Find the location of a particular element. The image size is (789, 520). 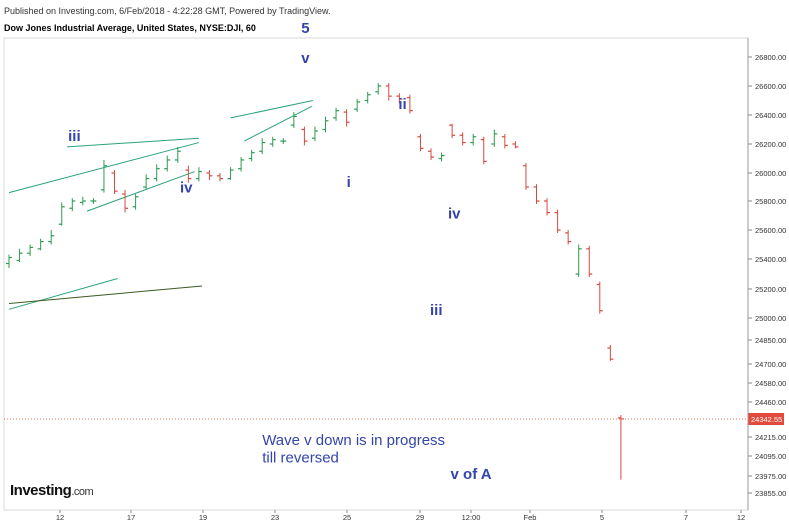

x-tick-label: 7 is located at coordinates (686, 516).